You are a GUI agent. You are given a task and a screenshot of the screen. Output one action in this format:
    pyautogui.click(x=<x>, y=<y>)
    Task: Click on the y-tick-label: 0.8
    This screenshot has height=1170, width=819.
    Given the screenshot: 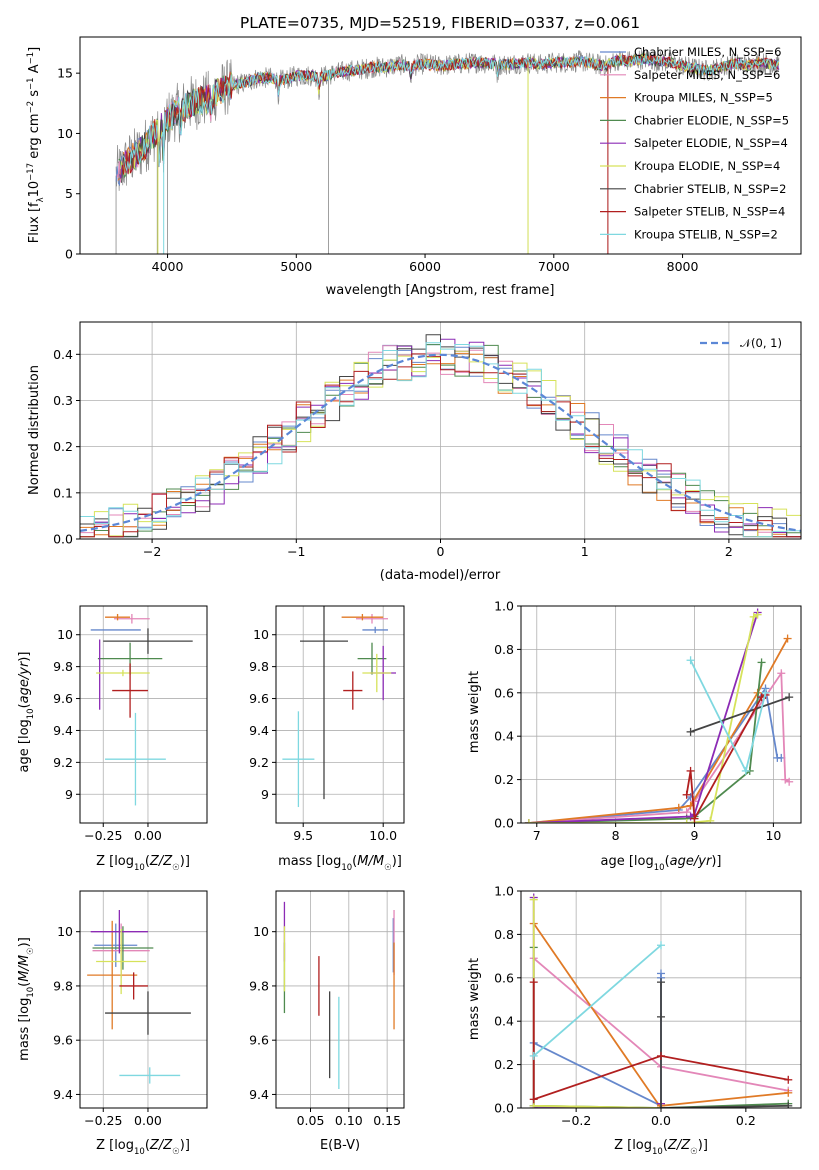 What is the action you would take?
    pyautogui.click(x=504, y=934)
    